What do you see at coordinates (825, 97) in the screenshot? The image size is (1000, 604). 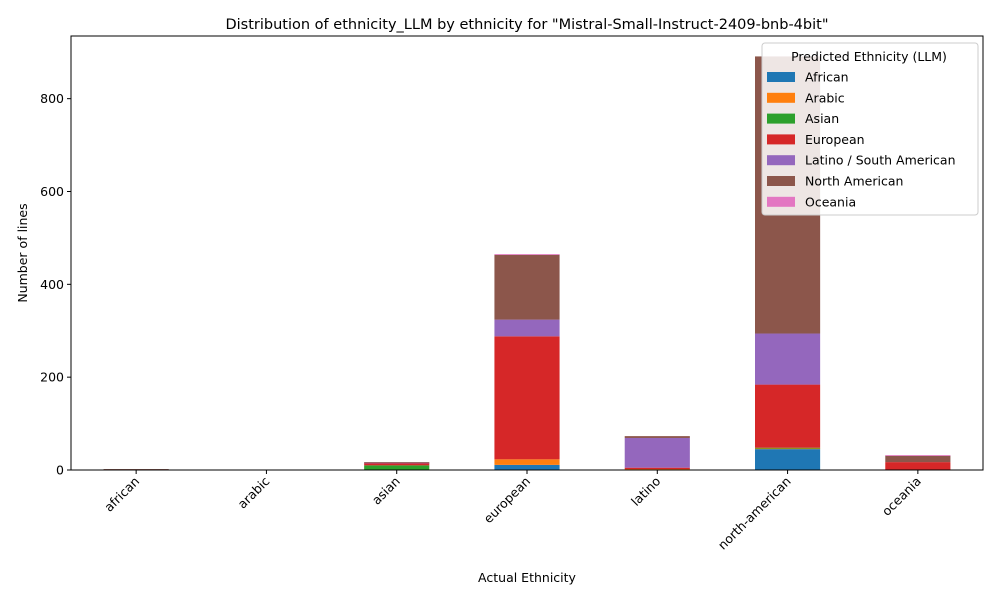 I see `legend-label: Arabic` at bounding box center [825, 97].